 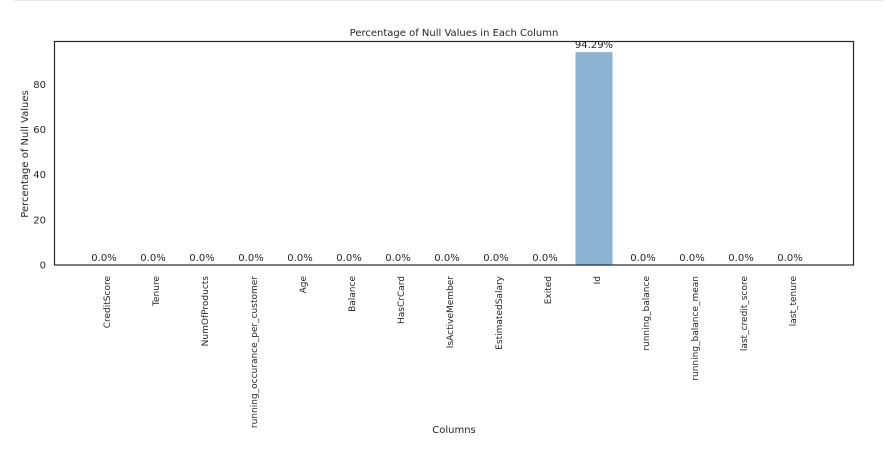 What do you see at coordinates (348, 258) in the screenshot?
I see `data-label-Balance: 0.0%` at bounding box center [348, 258].